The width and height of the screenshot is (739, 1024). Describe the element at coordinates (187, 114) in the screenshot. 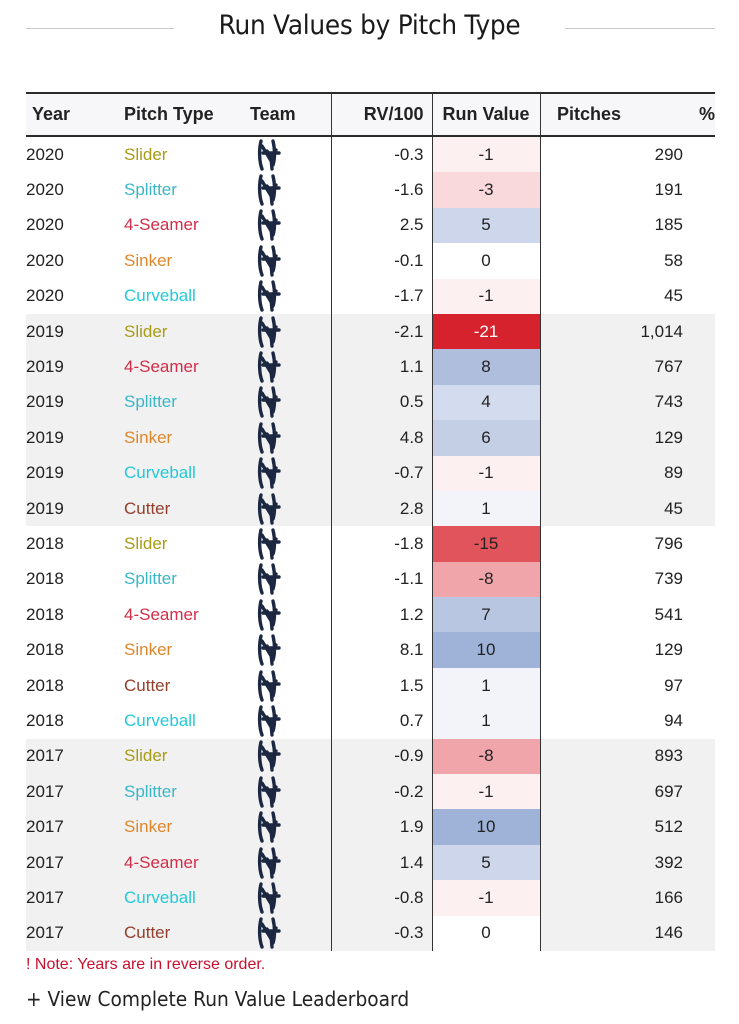

I see `column-header-pitch-type: Pitch Type` at that location.